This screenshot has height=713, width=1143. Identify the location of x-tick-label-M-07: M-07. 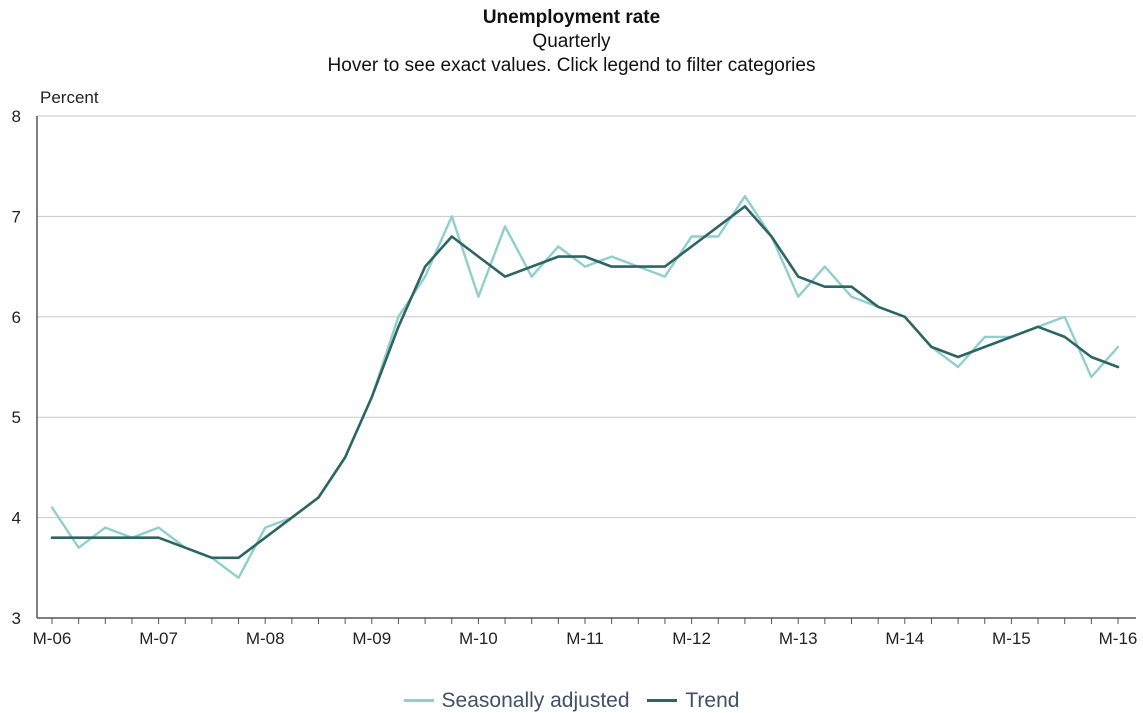
(158, 638).